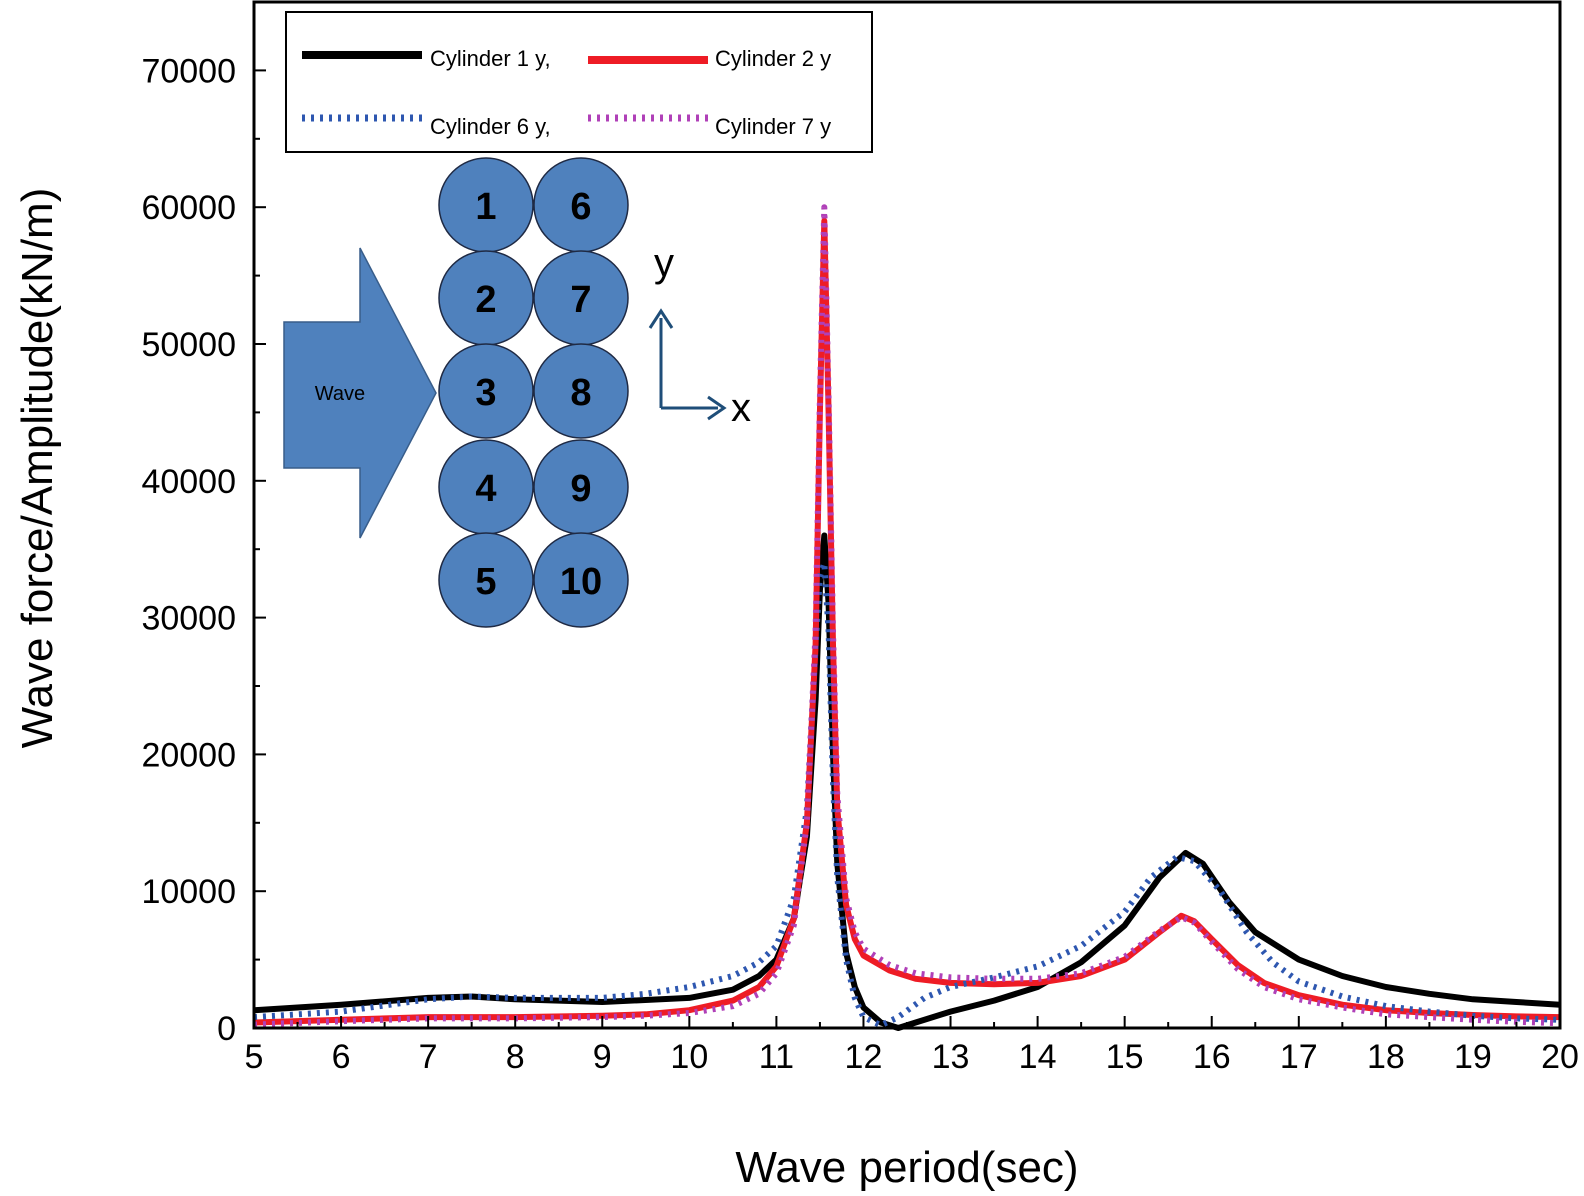 The image size is (1584, 1196). I want to click on x-tick-label-15: 15, so click(1125, 1057).